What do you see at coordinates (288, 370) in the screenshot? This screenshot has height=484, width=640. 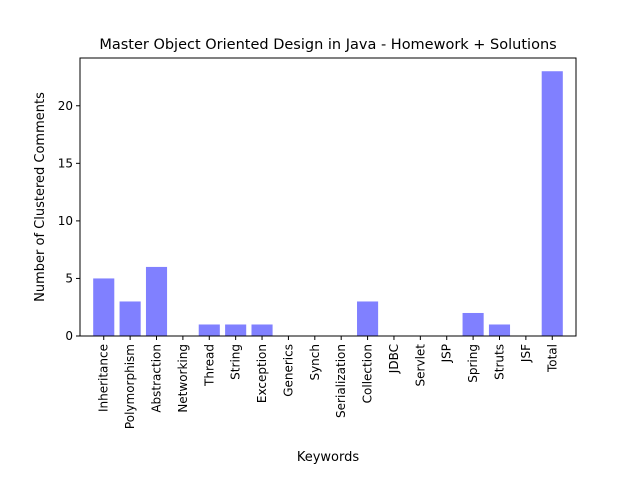 I see `x-tick-label: Generics` at bounding box center [288, 370].